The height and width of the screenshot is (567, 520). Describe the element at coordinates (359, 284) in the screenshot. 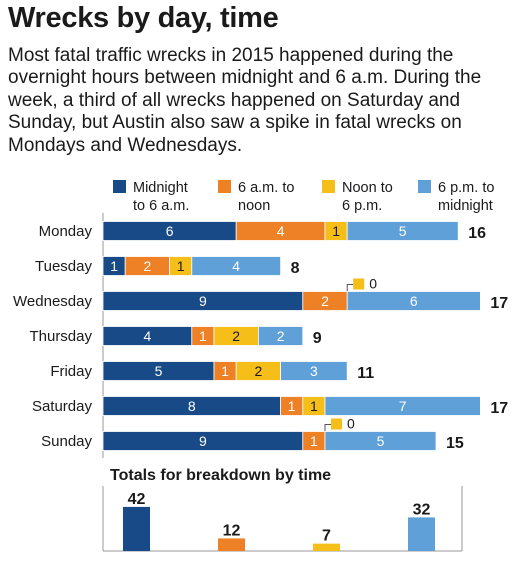

I see `zero-callout-swatch-wednesday` at that location.